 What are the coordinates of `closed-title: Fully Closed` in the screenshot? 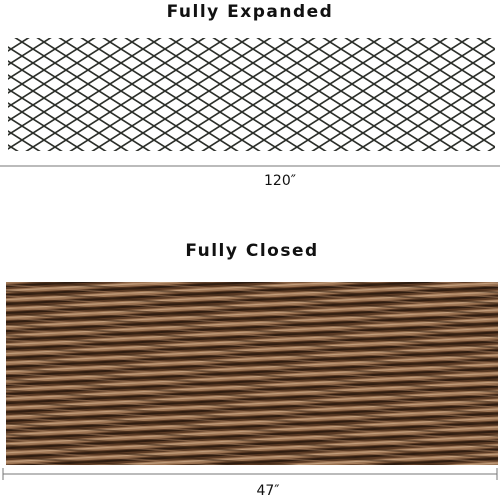 It's located at (251, 251).